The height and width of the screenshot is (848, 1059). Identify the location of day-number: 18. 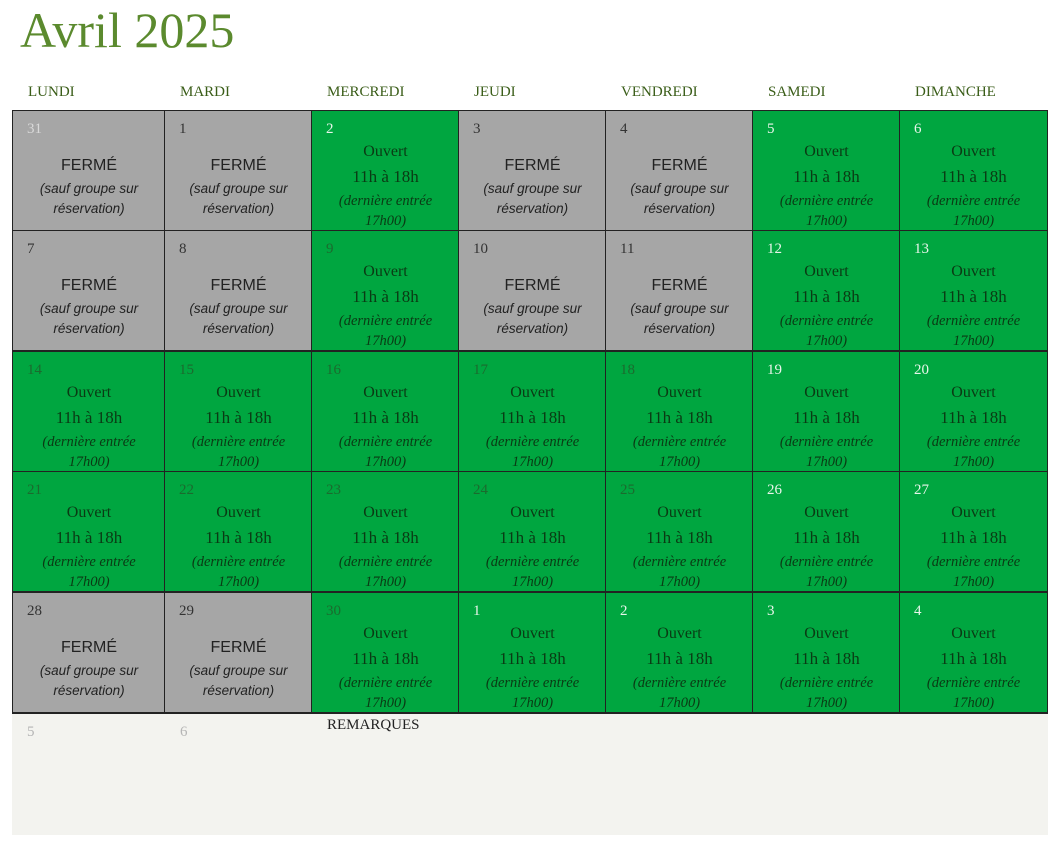
(627, 370).